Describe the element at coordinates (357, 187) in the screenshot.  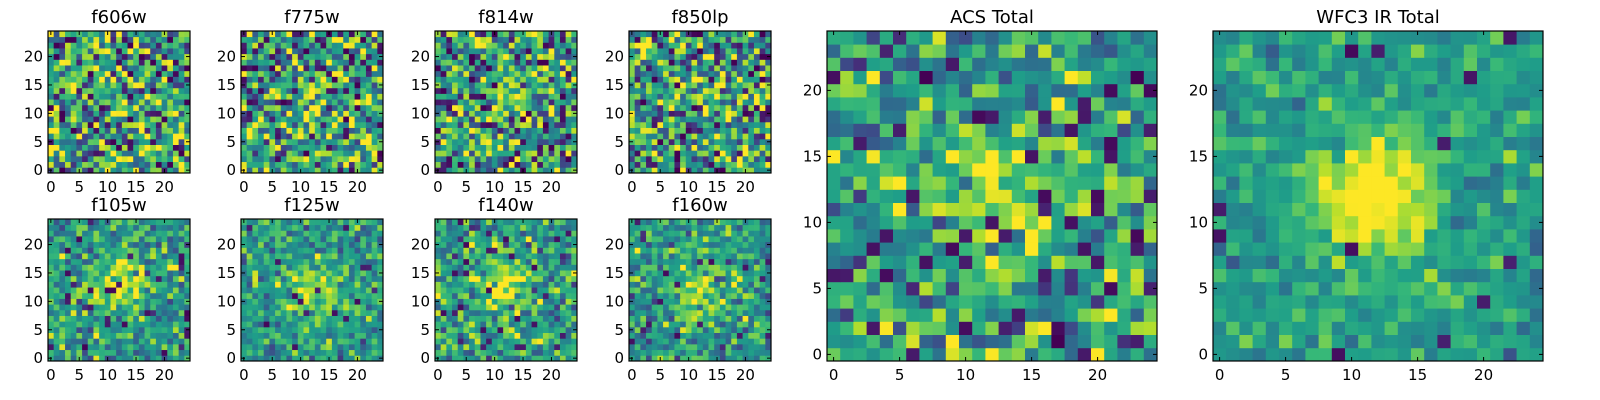
I see `x-tick-label: 20` at that location.